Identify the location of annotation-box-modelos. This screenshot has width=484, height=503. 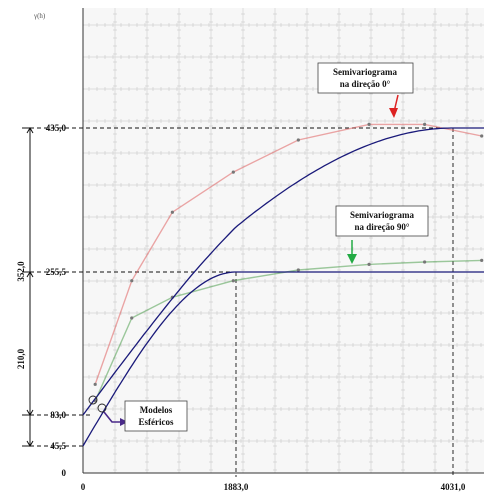
(156, 416).